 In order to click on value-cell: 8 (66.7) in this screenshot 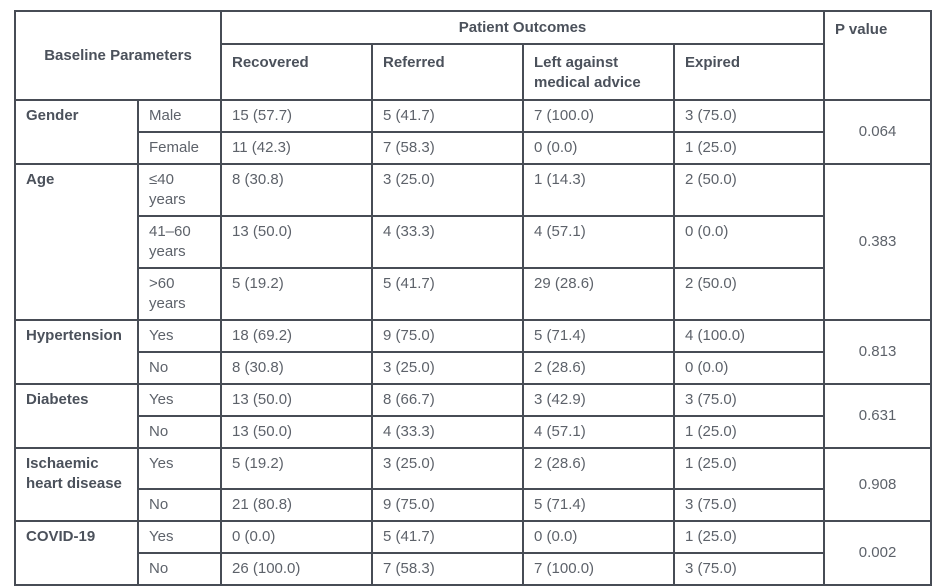, I will do `click(447, 400)`.